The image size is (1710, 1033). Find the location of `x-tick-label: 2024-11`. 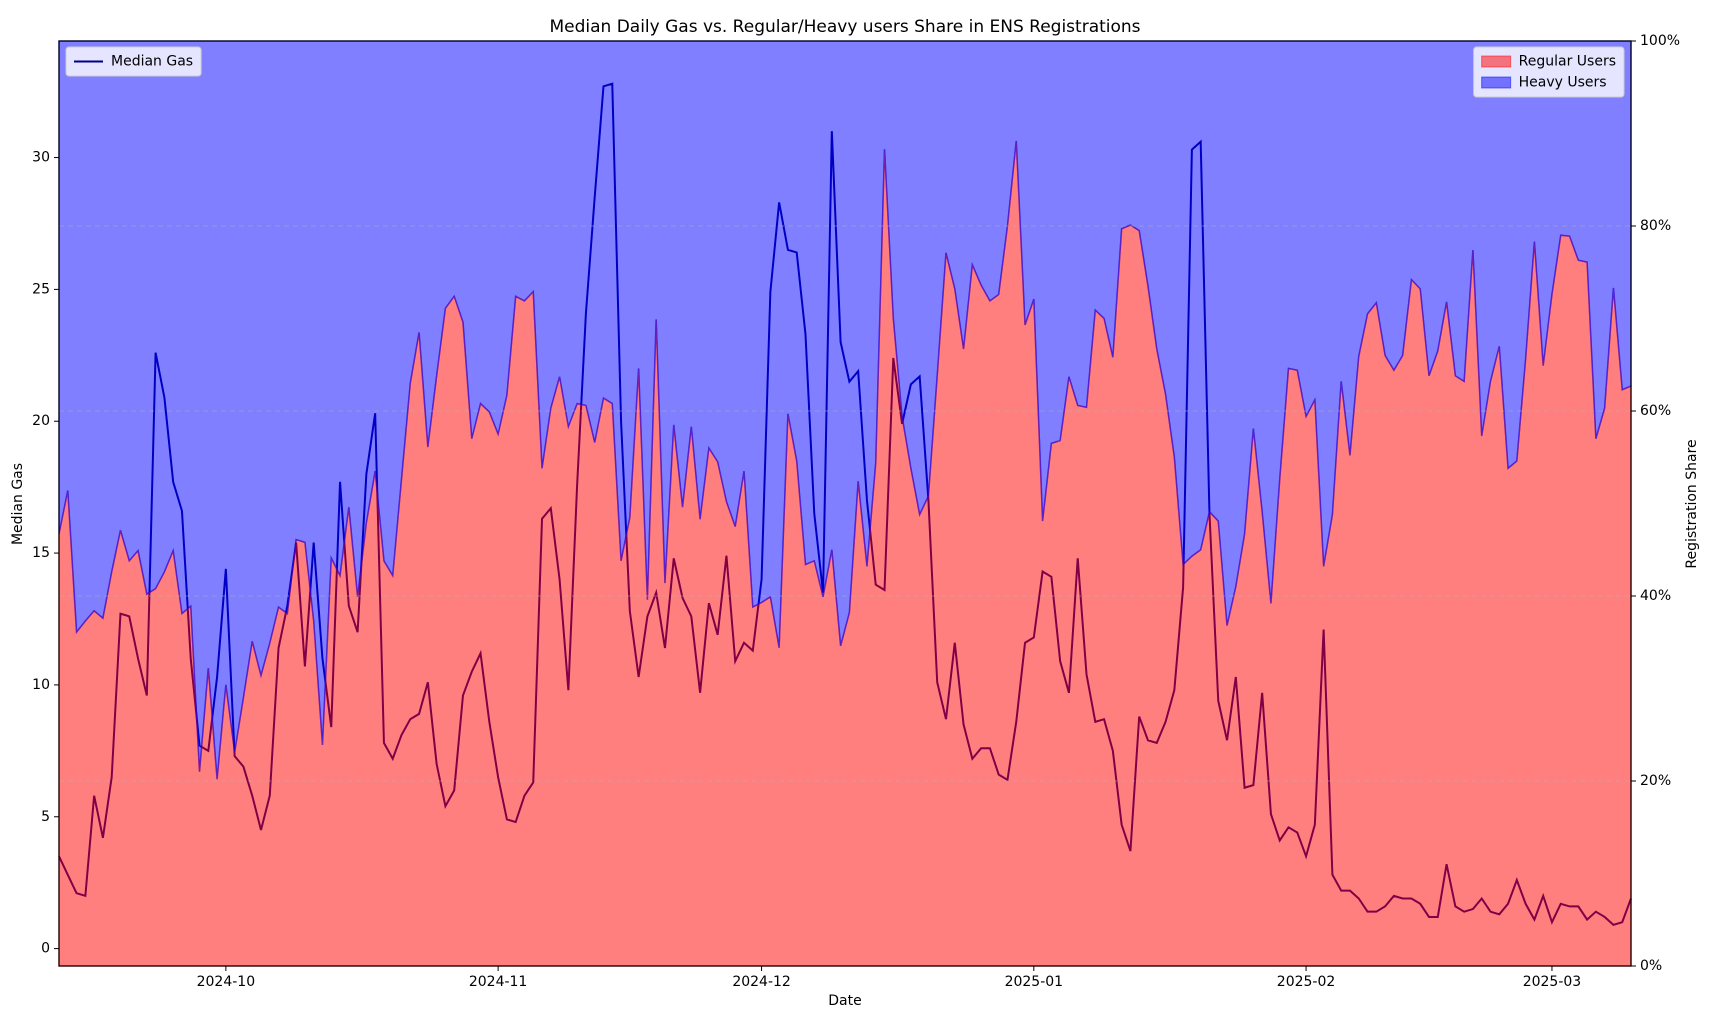

x-tick-label: 2024-11 is located at coordinates (498, 982).